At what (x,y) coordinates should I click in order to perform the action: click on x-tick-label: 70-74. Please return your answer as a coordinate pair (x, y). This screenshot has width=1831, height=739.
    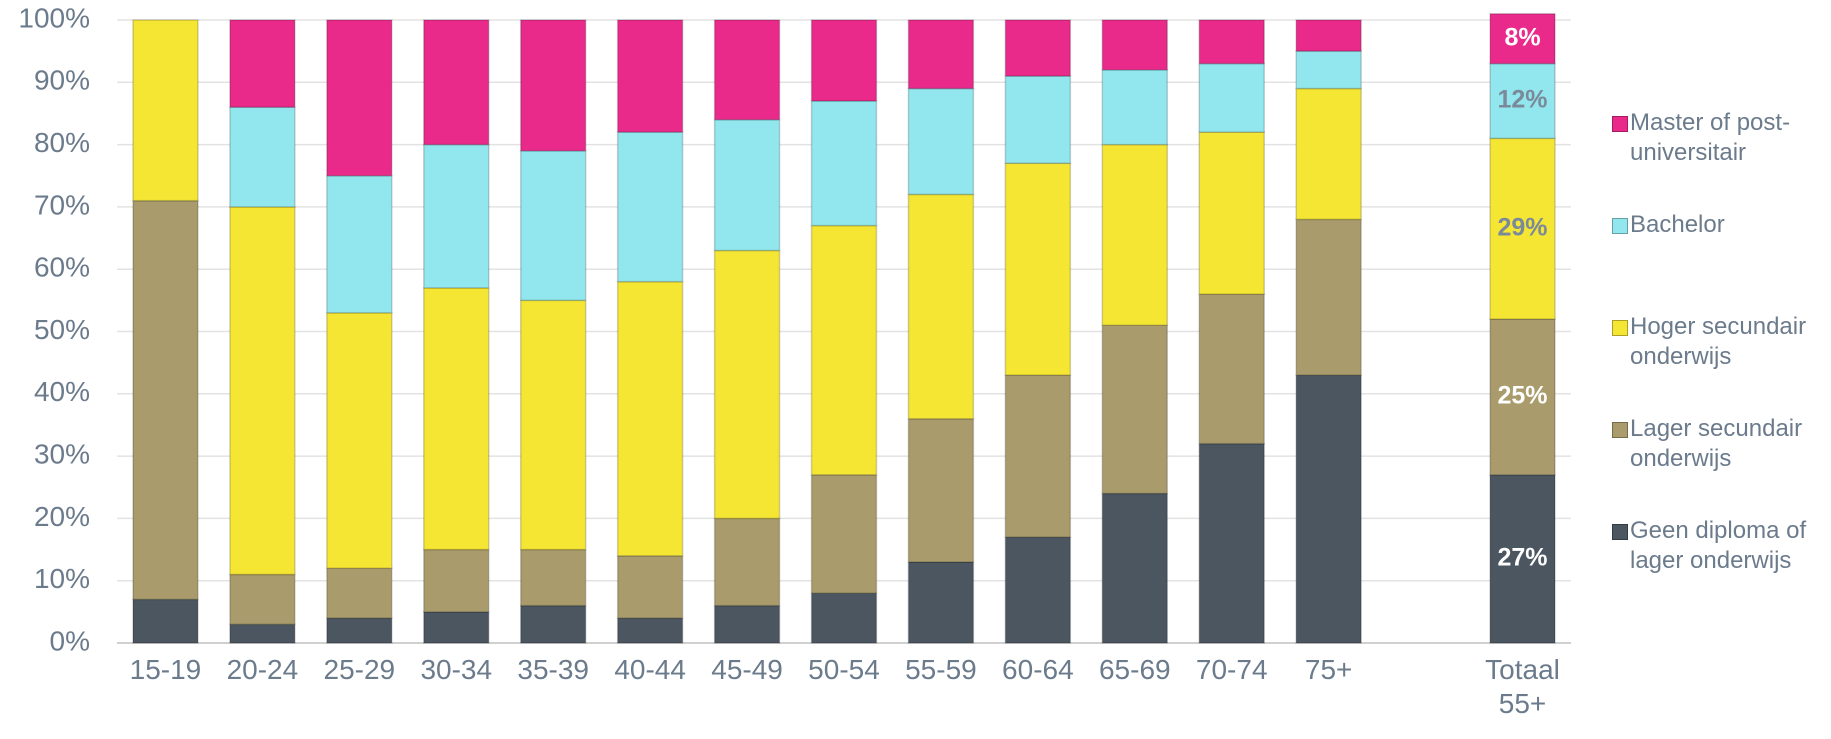
    Looking at the image, I should click on (1231, 669).